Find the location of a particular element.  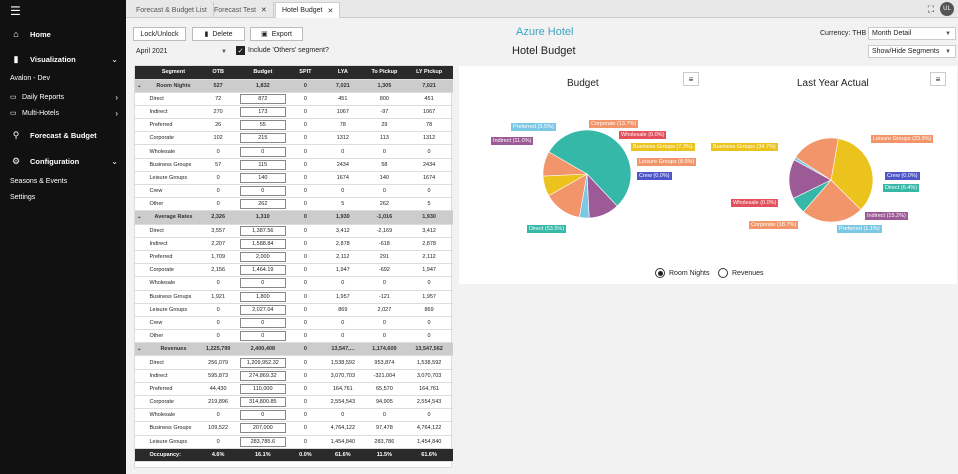

budget-input: 110,000 is located at coordinates (262, 388).